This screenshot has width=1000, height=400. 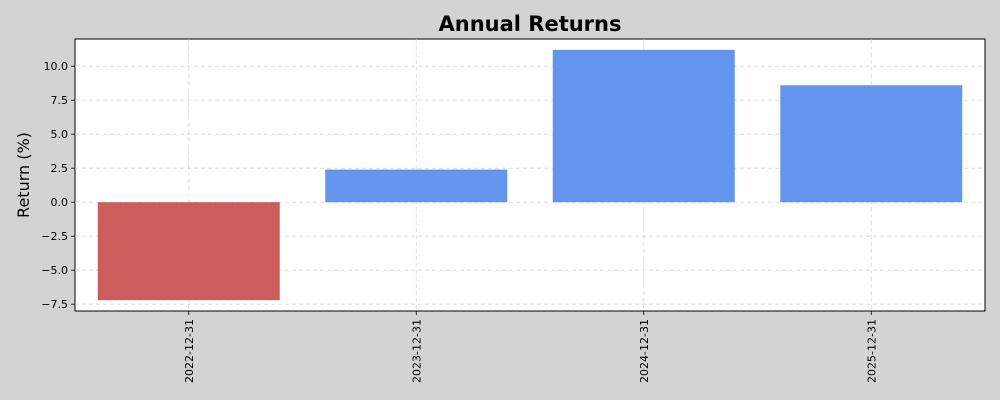 I want to click on y-tick-label: −7.5, so click(x=54, y=304).